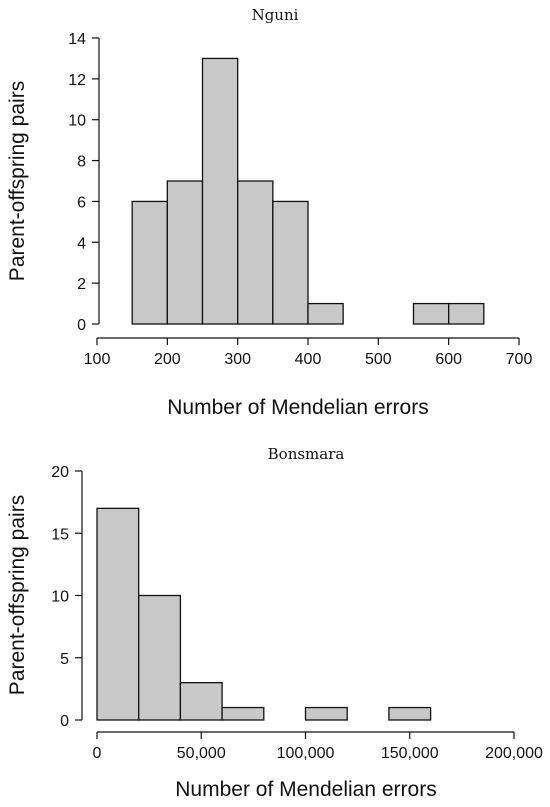  Describe the element at coordinates (60, 597) in the screenshot. I see `bonsmara-y-tick-label: 10` at that location.